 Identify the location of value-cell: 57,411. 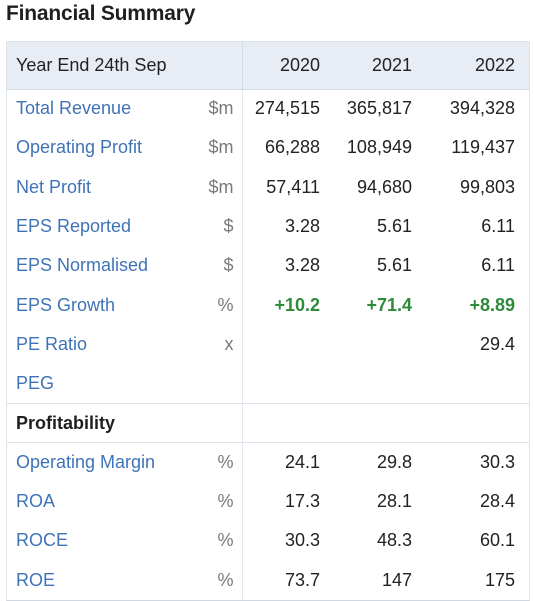
(293, 186).